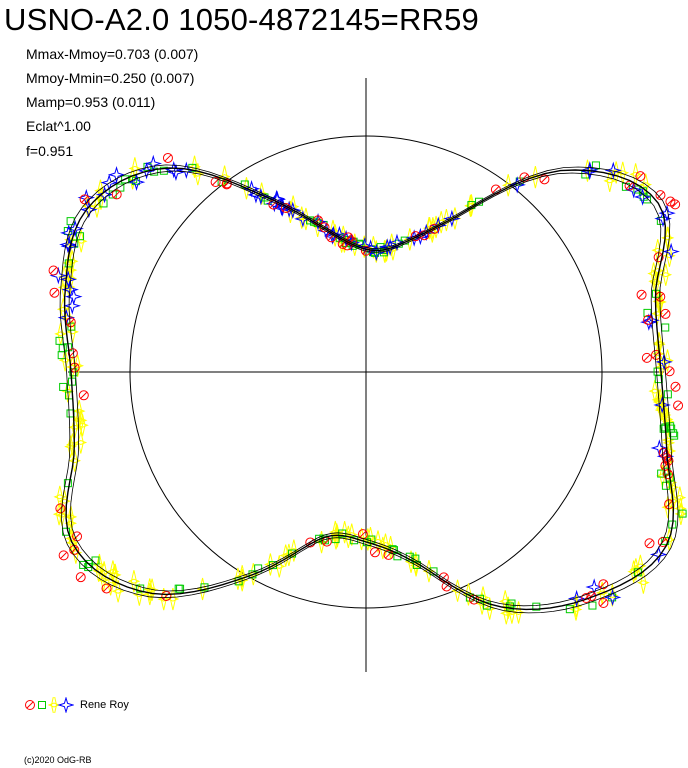 This screenshot has width=688, height=768. I want to click on page-title: USNO-A2.0 1050-4872145=RR59, so click(242, 19).